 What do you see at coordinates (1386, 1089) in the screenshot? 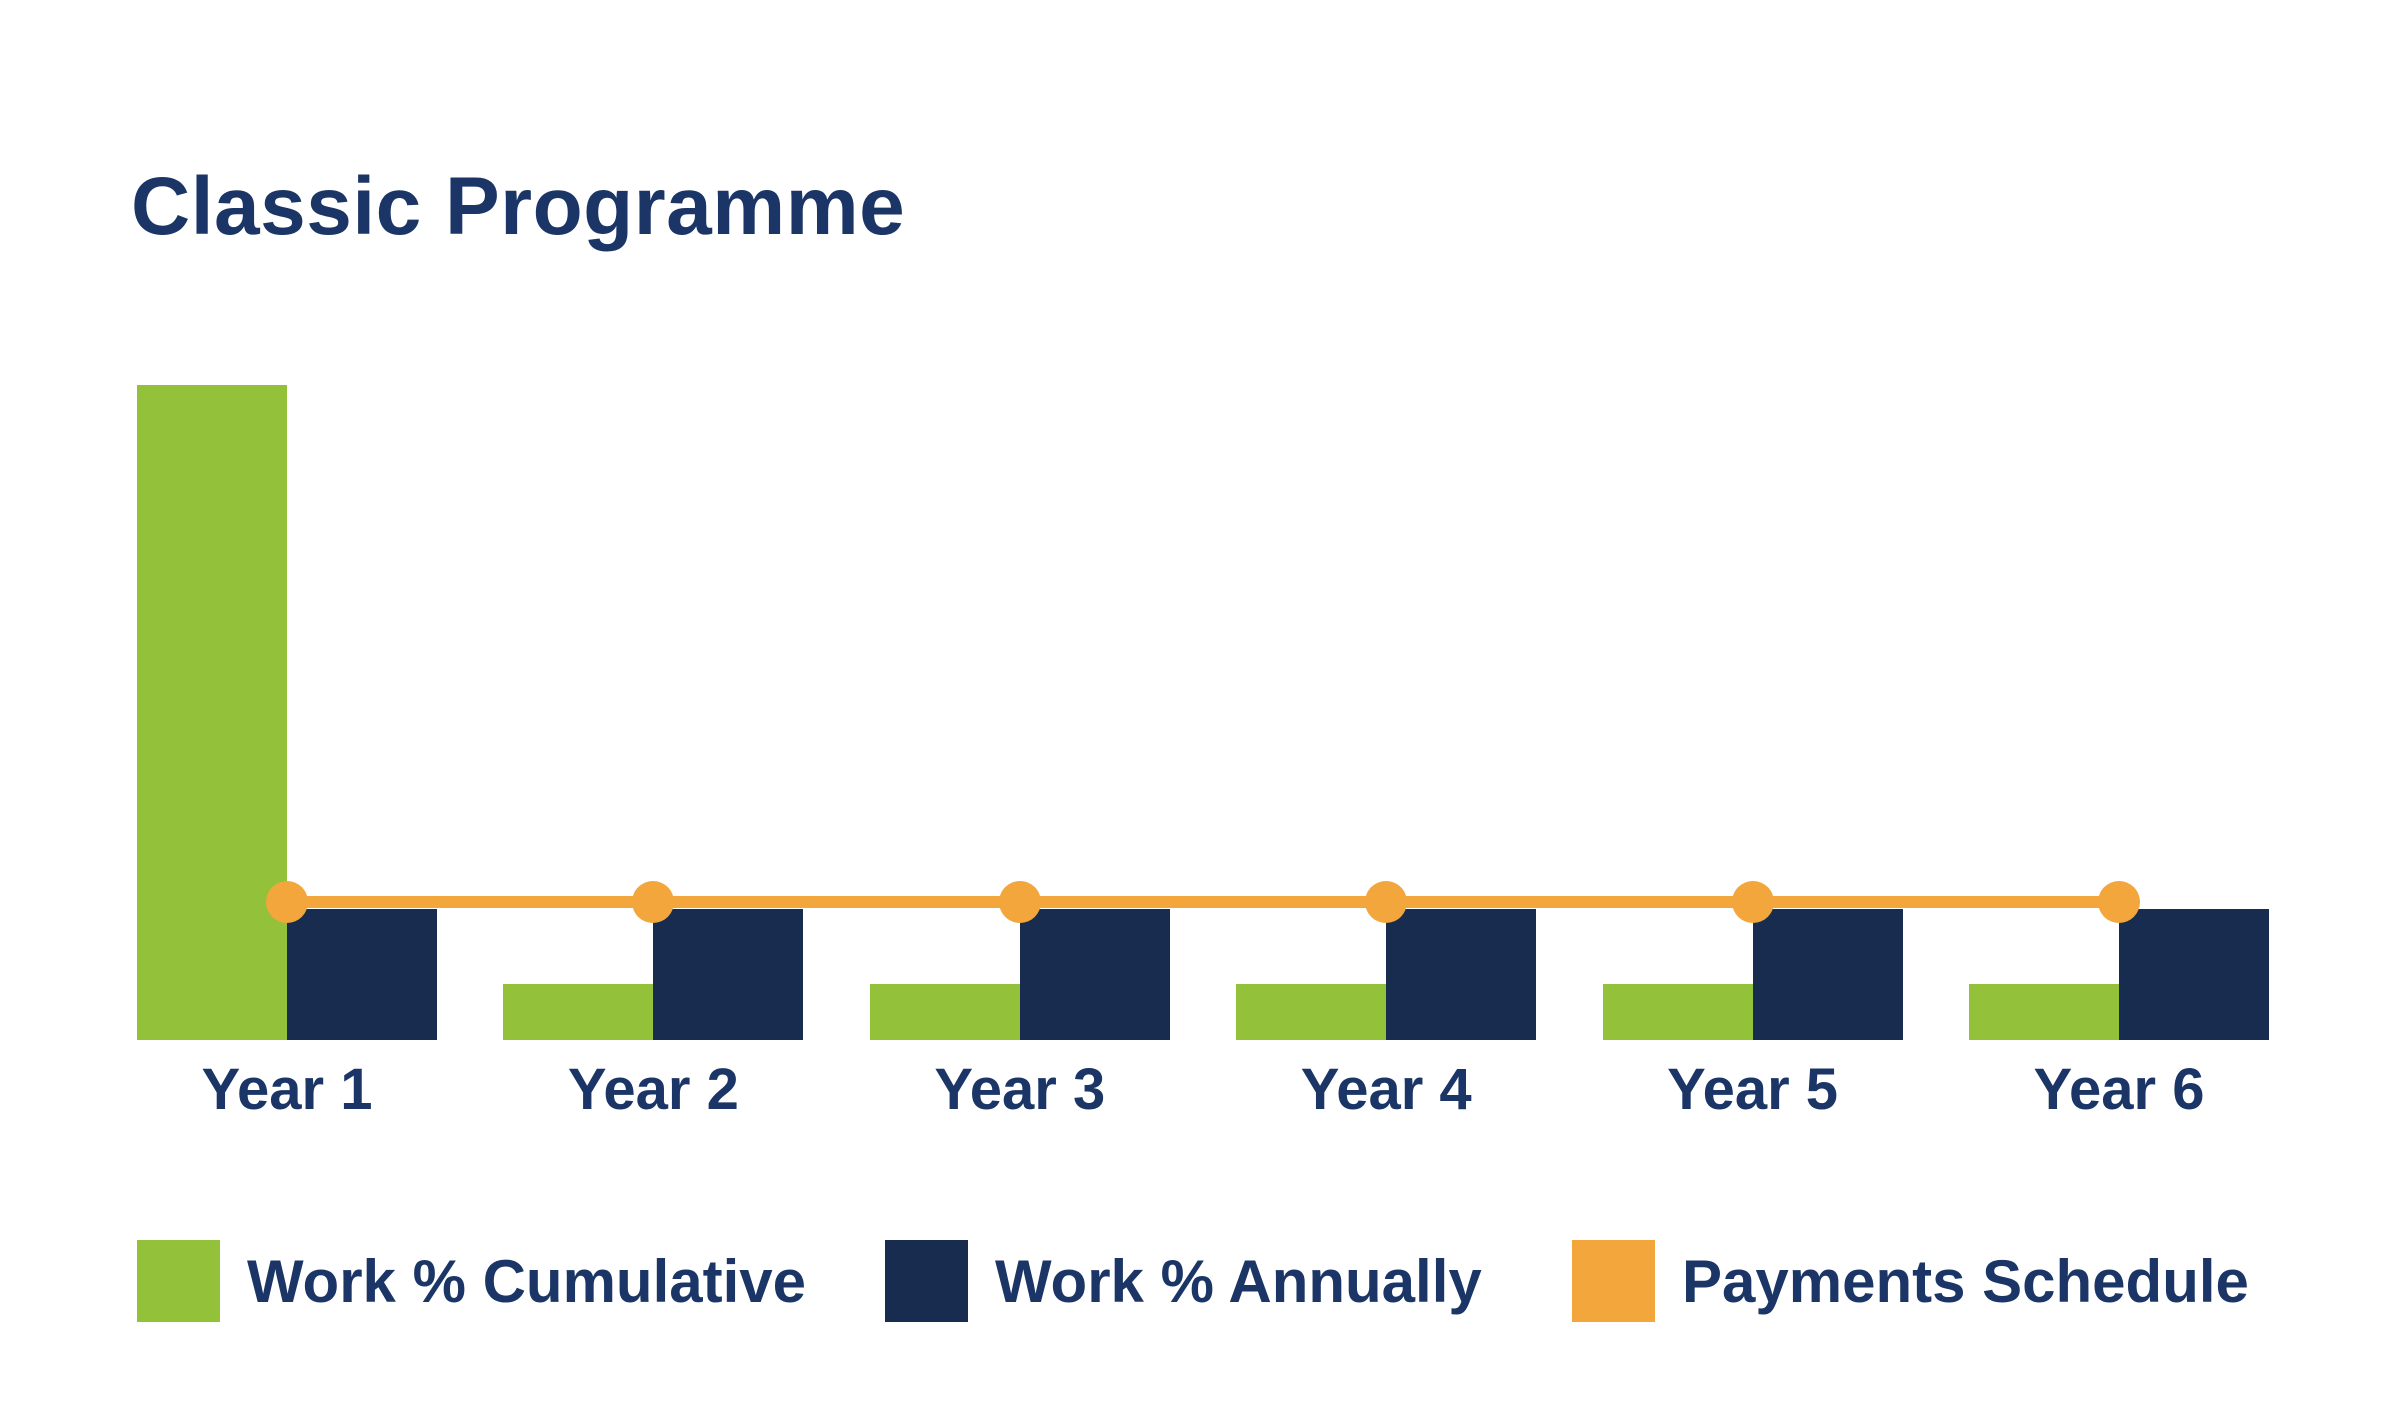
I see `x-label-year-4: Year 4` at bounding box center [1386, 1089].